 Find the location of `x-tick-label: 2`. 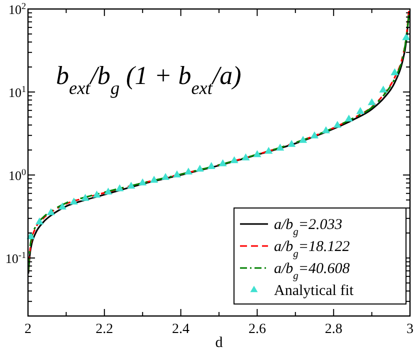

x-tick-label: 2 is located at coordinates (28, 329).